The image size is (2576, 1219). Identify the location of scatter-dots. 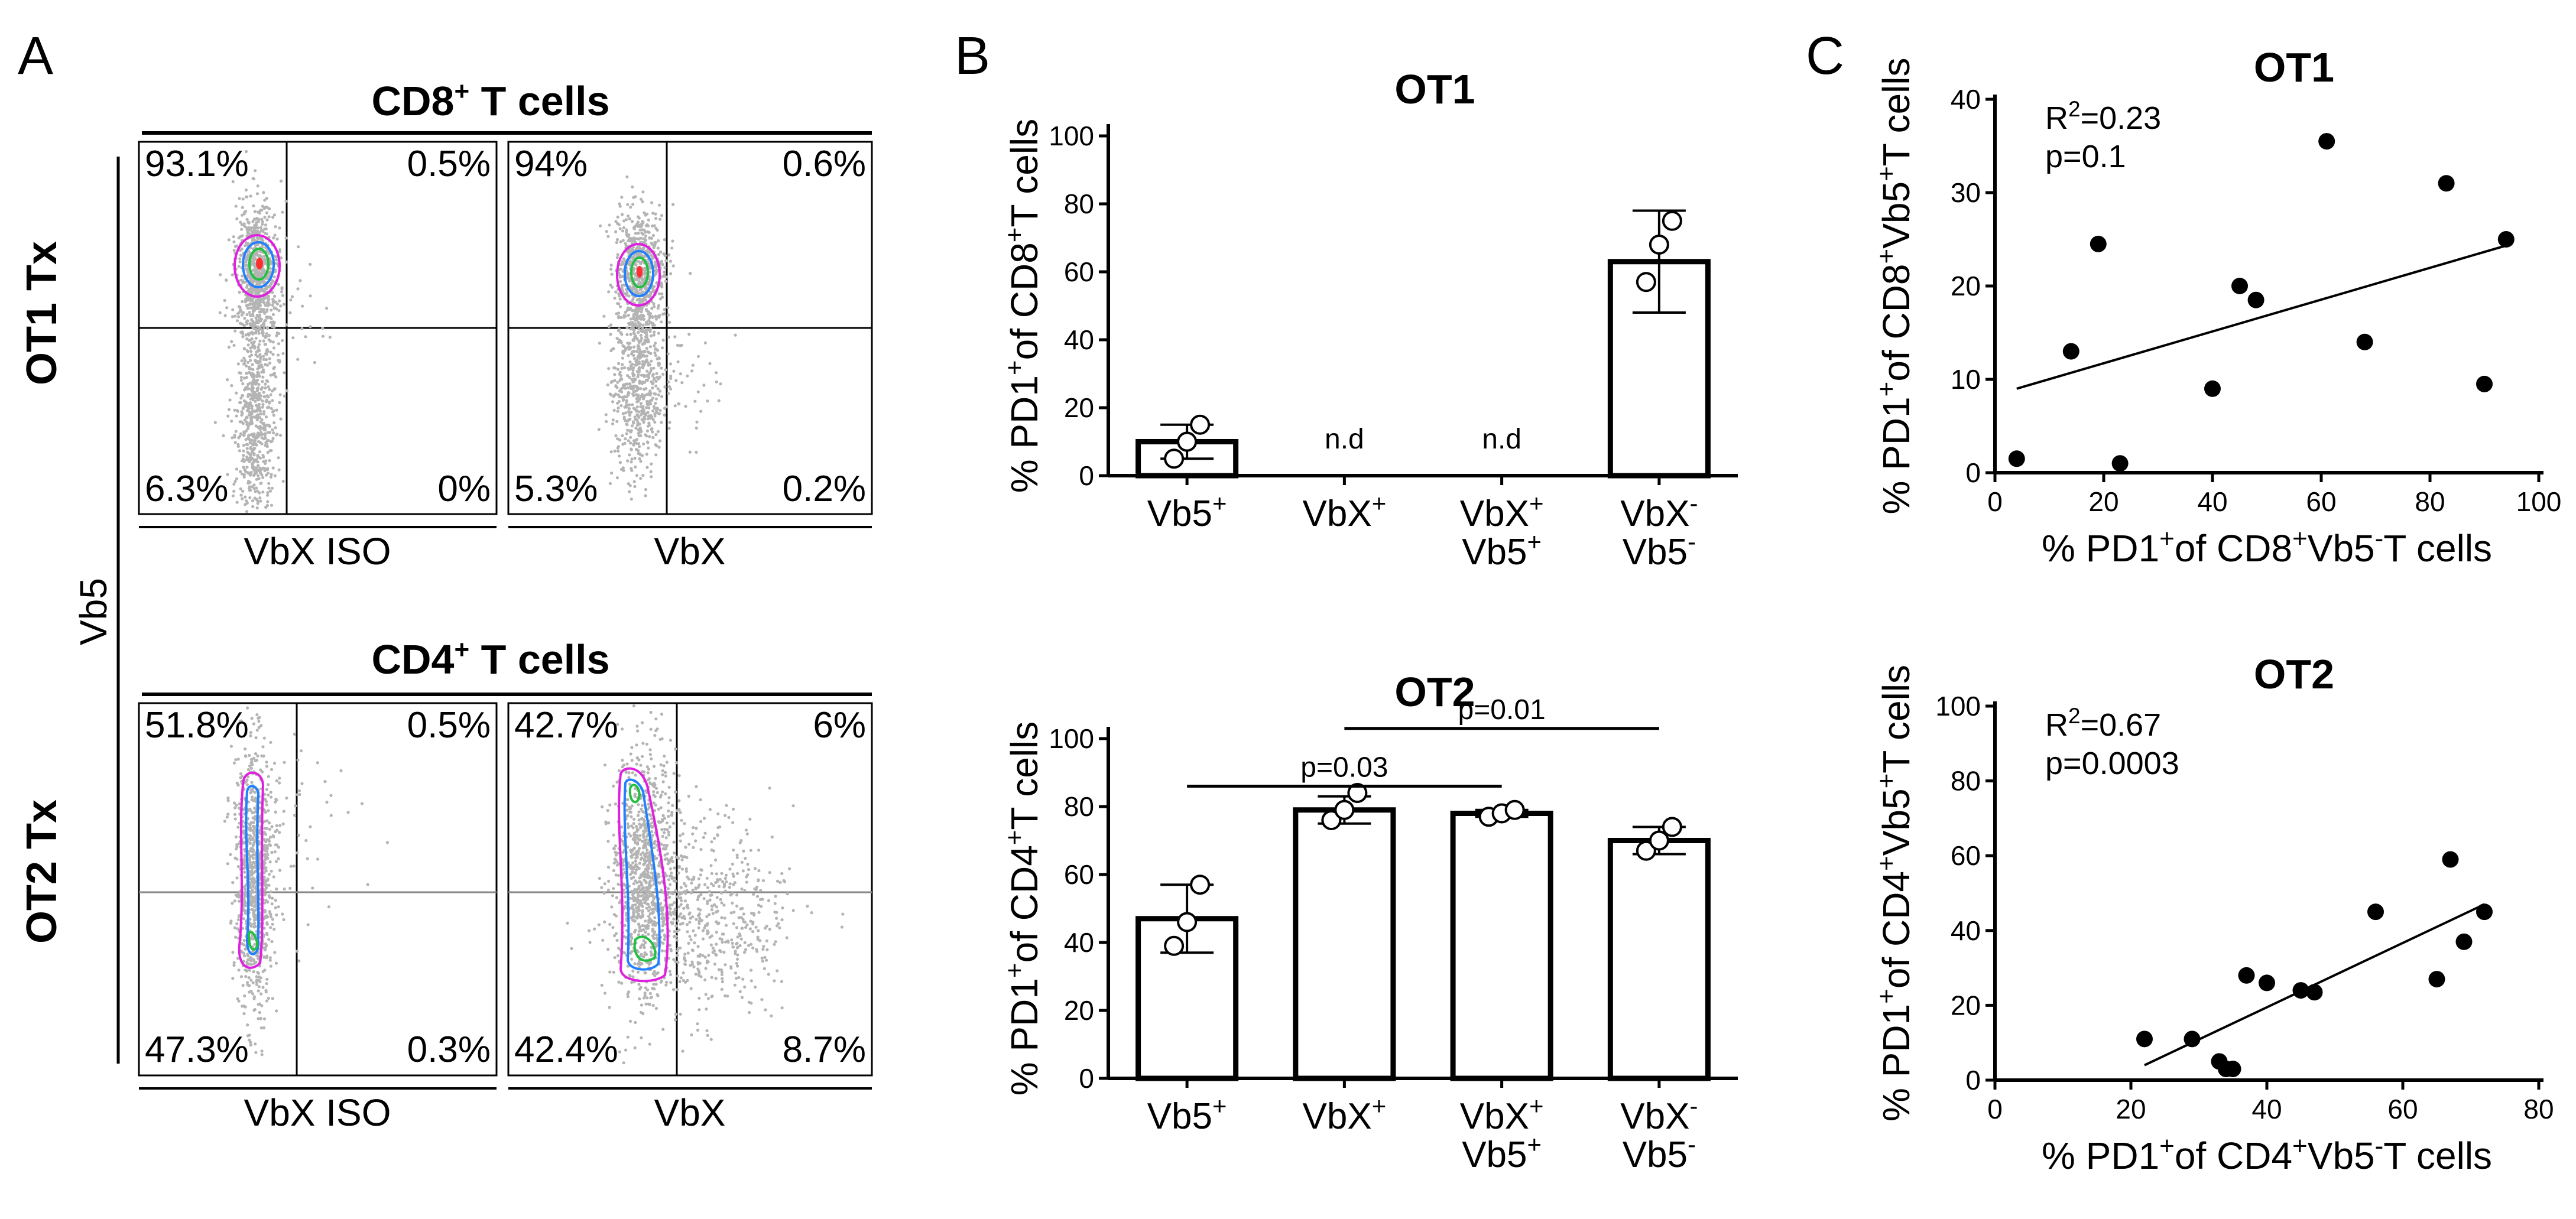
(705, 885).